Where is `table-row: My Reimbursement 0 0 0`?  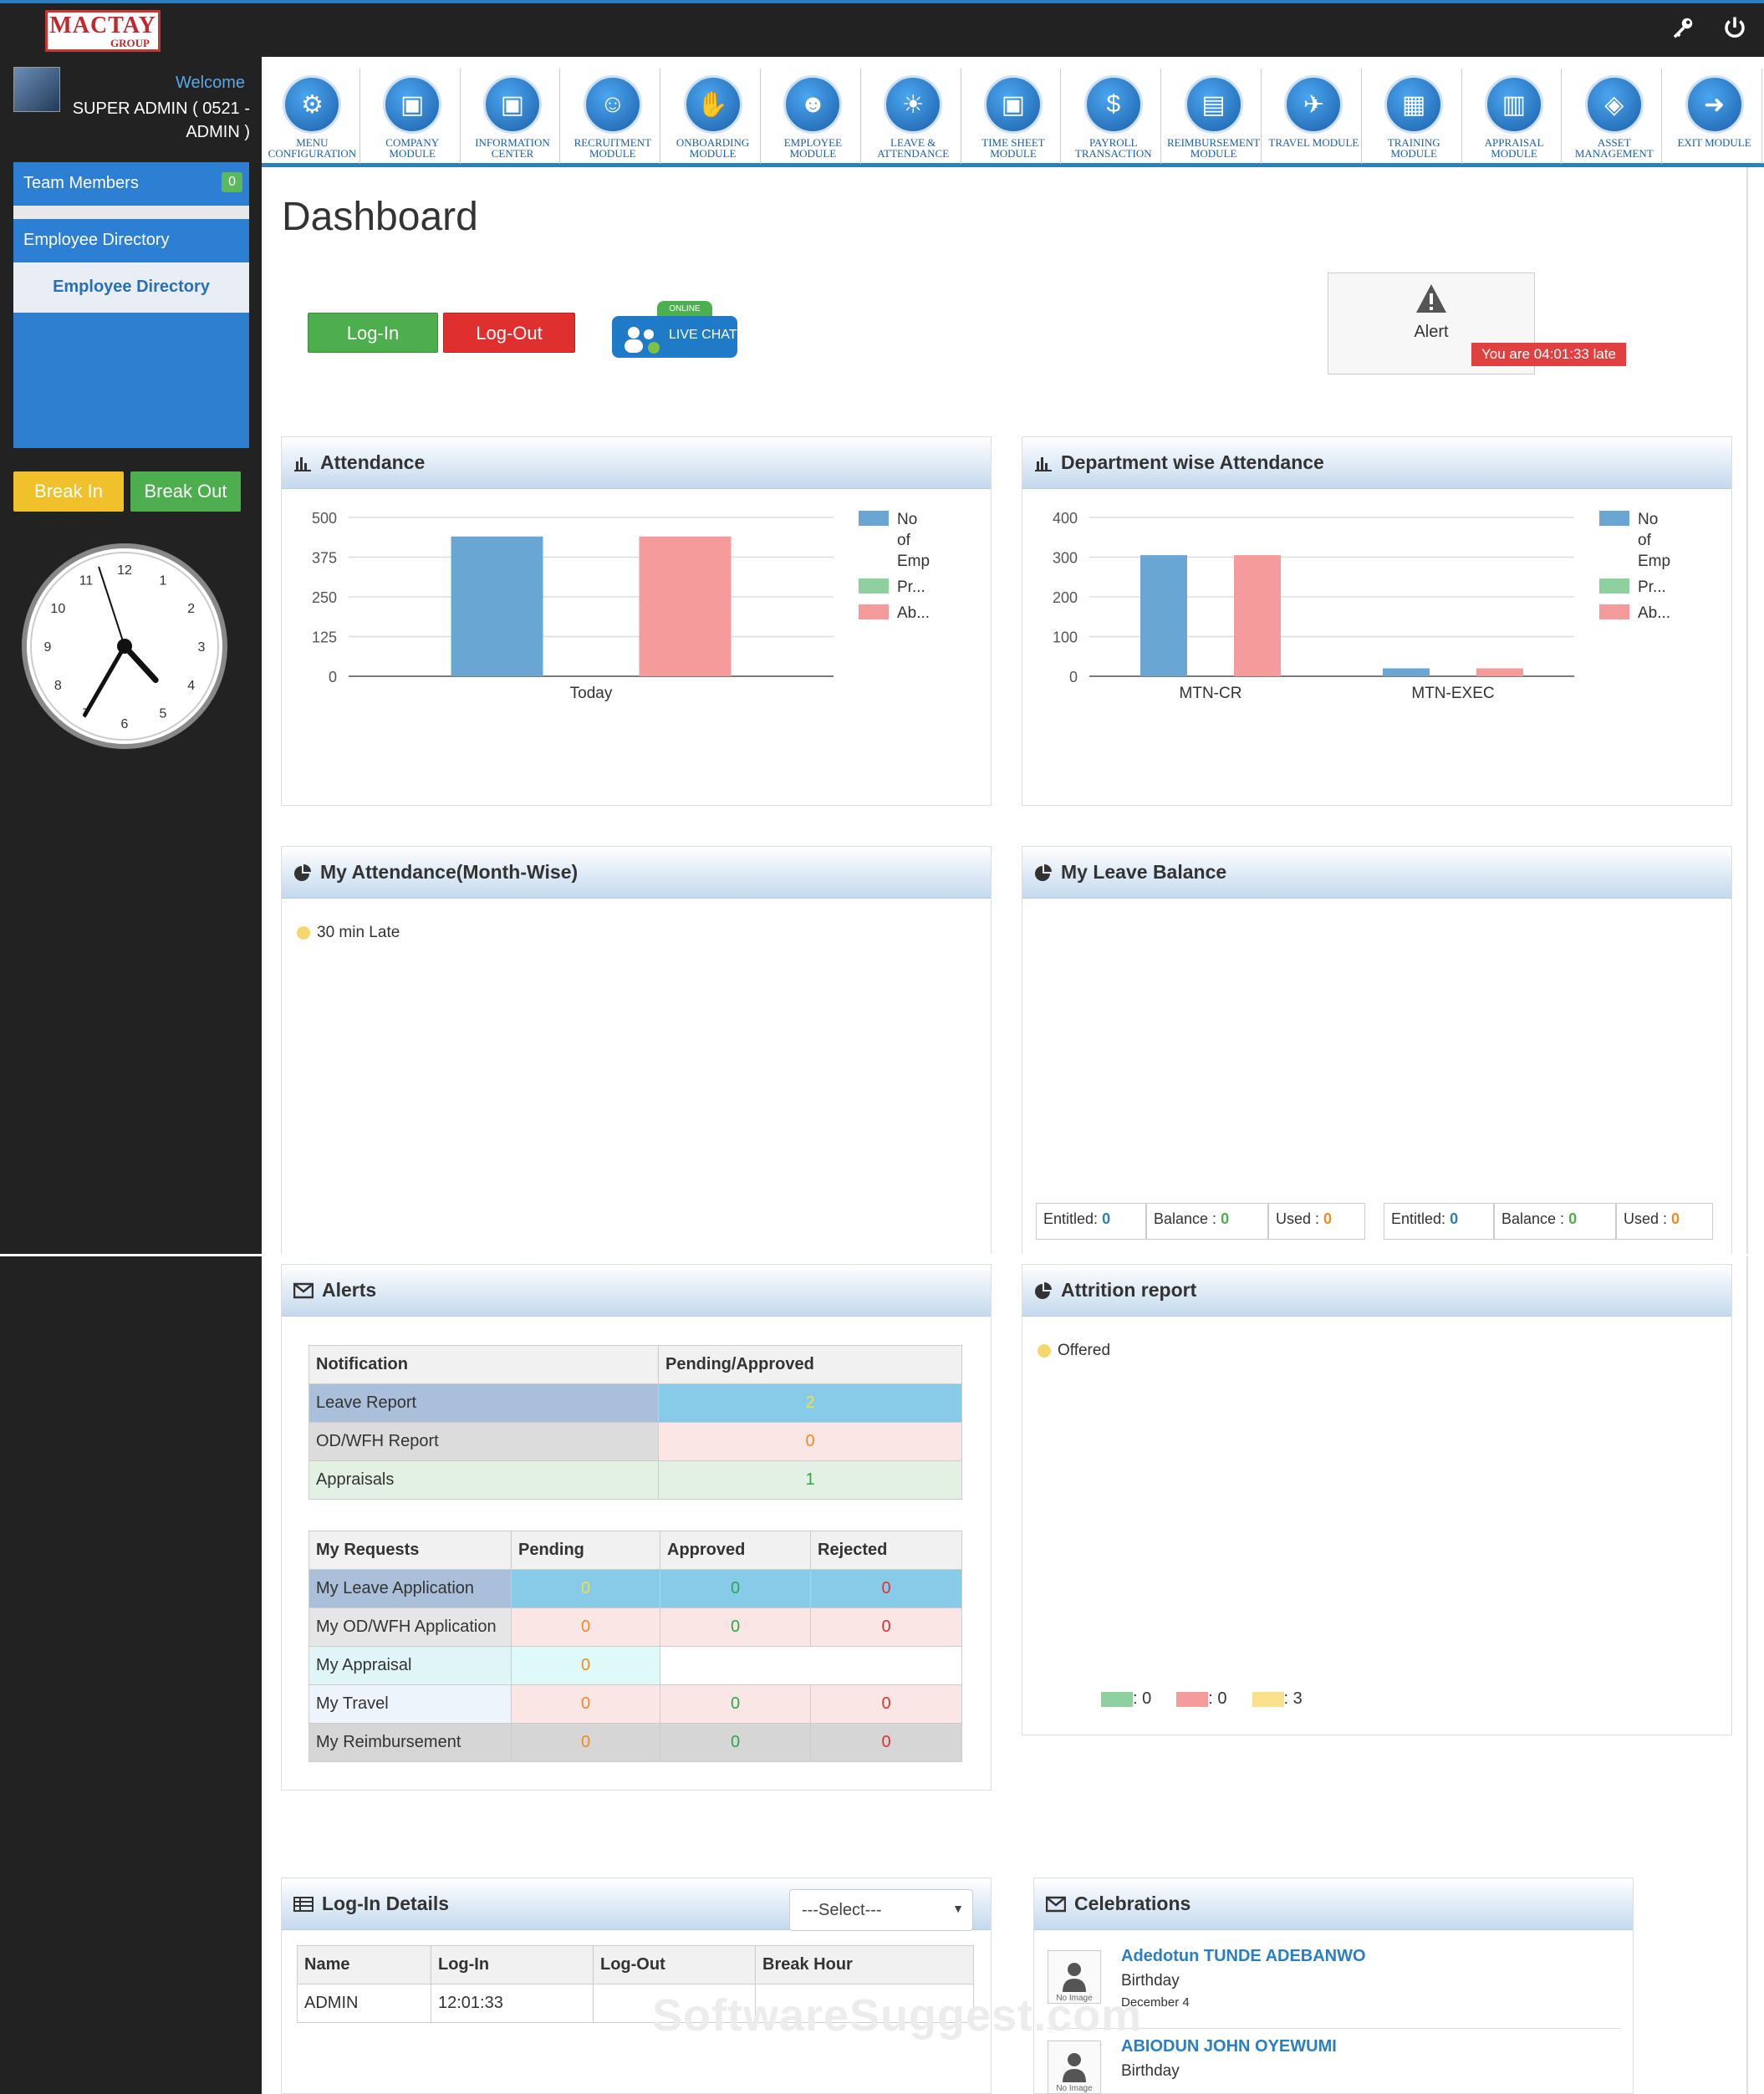 table-row: My Reimbursement 0 0 0 is located at coordinates (635, 1742).